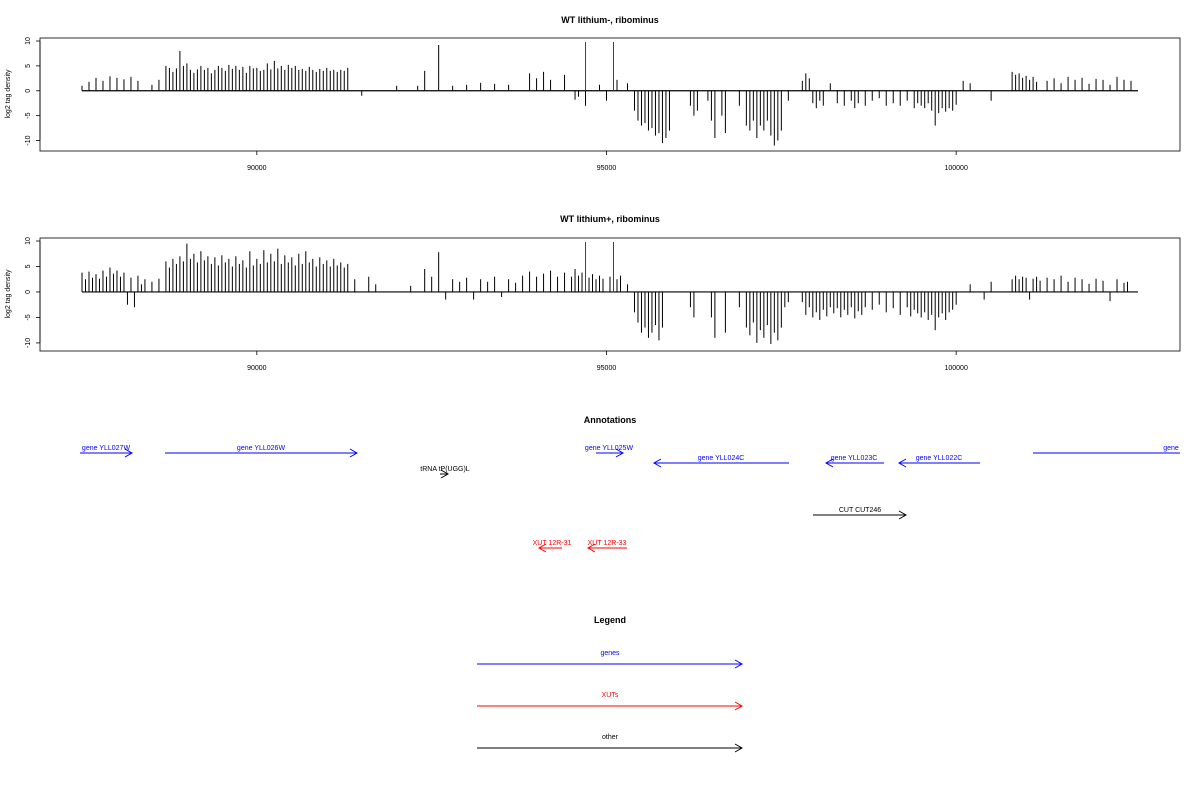  I want to click on annotation-label: CUT CUT246, so click(860, 510).